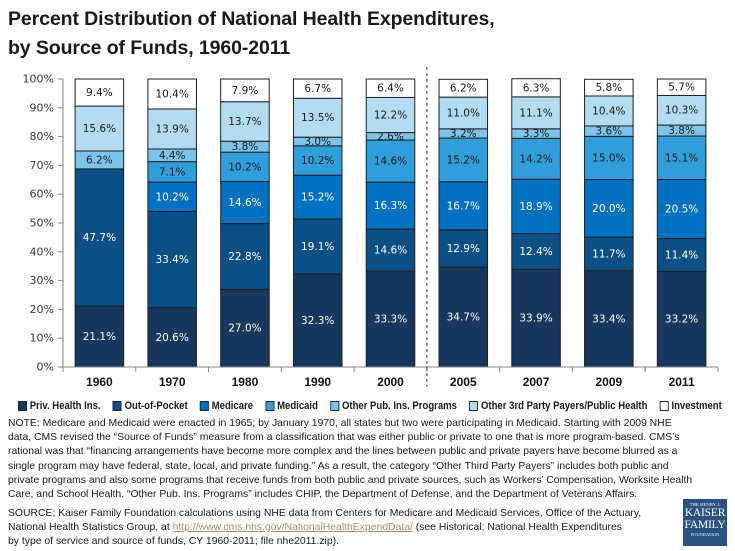  What do you see at coordinates (42, 165) in the screenshot?
I see `y-tick-label: 70%` at bounding box center [42, 165].